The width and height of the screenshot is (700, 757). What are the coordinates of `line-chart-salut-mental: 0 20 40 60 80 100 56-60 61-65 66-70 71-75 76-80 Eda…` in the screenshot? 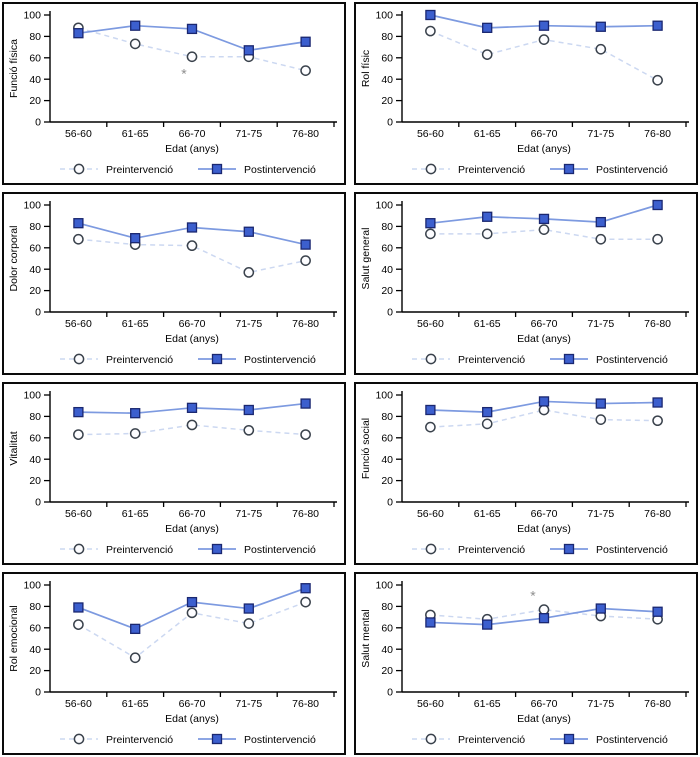 It's located at (524, 663).